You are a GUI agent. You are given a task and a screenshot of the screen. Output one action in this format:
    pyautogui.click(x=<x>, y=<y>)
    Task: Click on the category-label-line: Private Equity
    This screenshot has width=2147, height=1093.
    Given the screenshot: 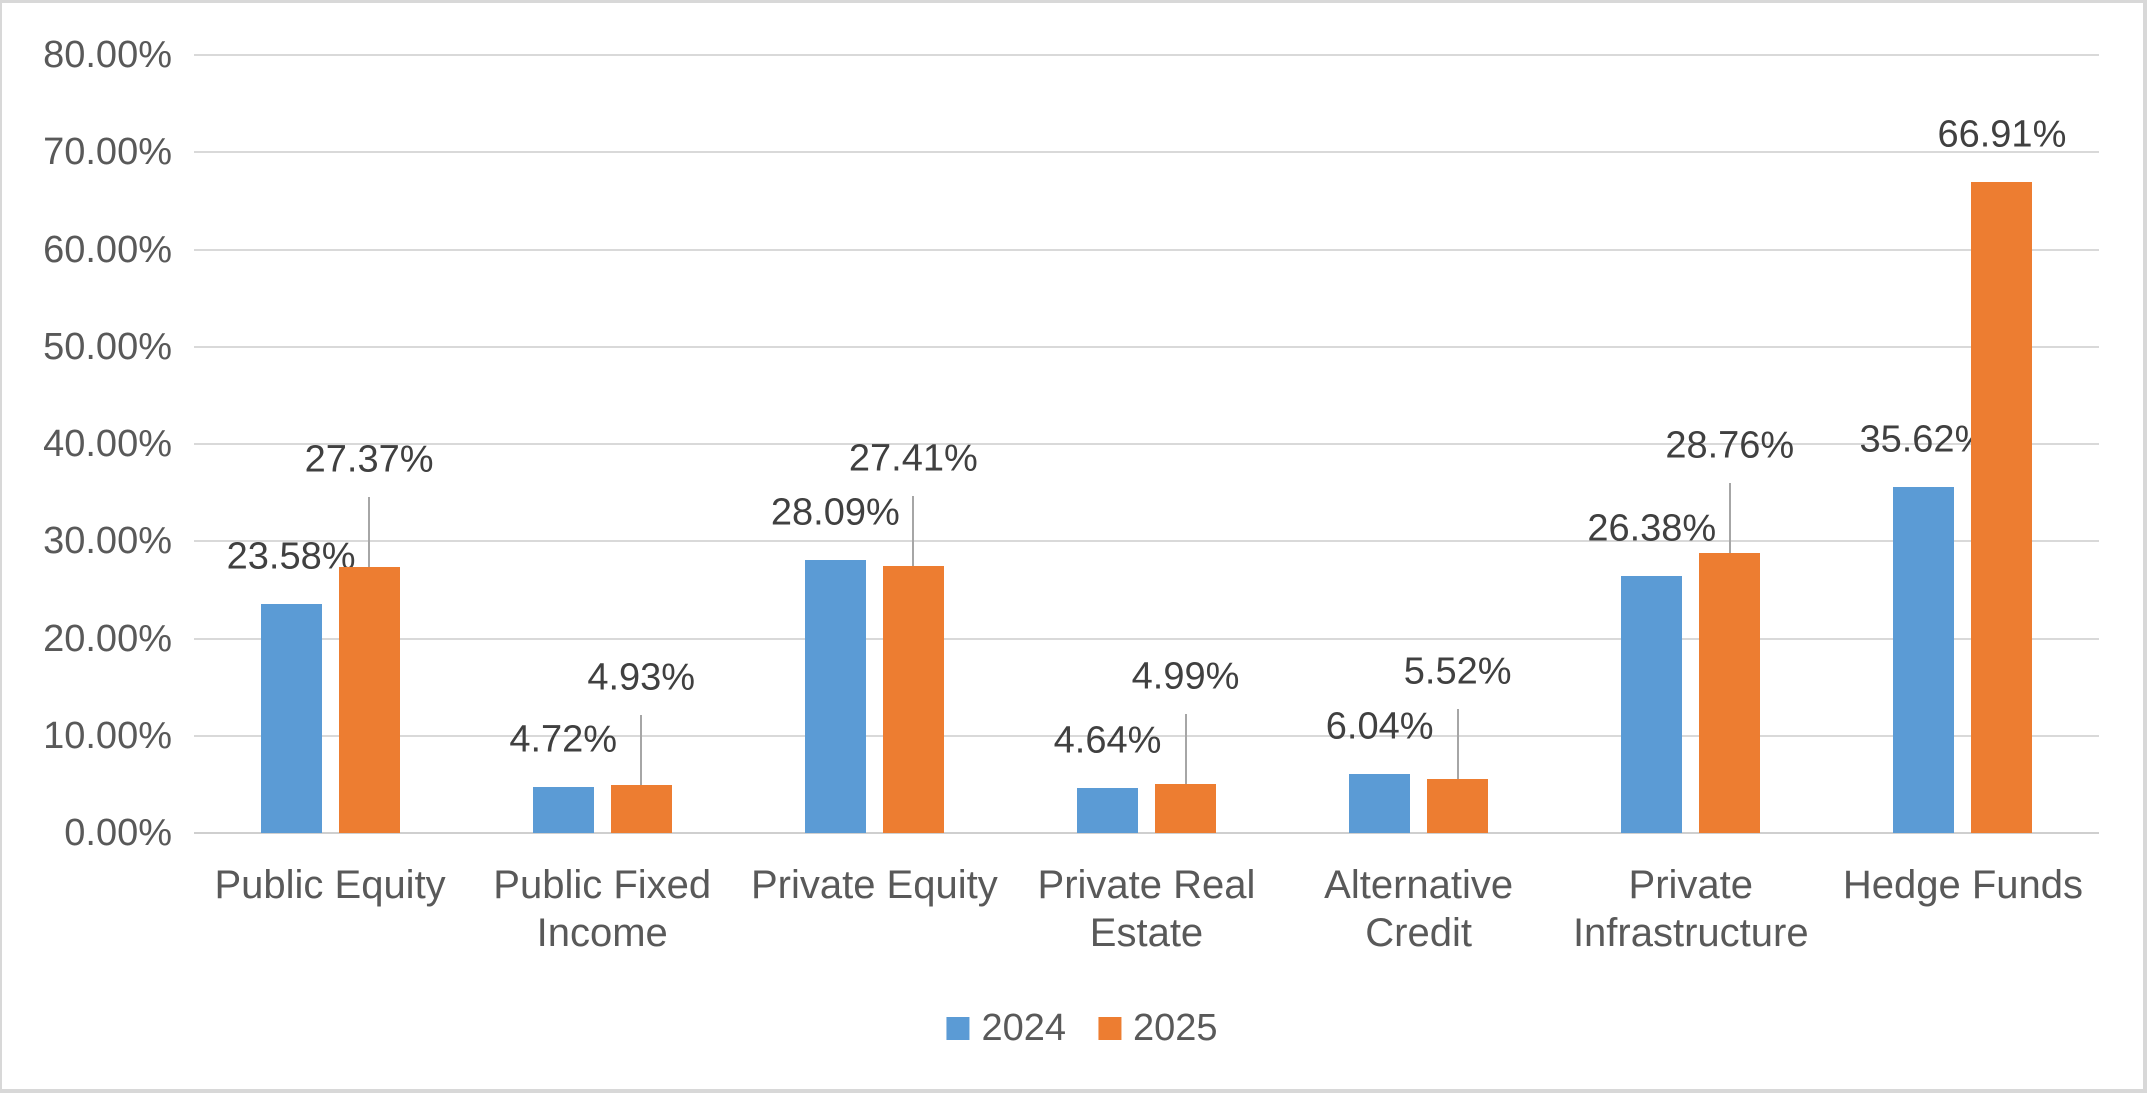 What is the action you would take?
    pyautogui.click(x=874, y=885)
    